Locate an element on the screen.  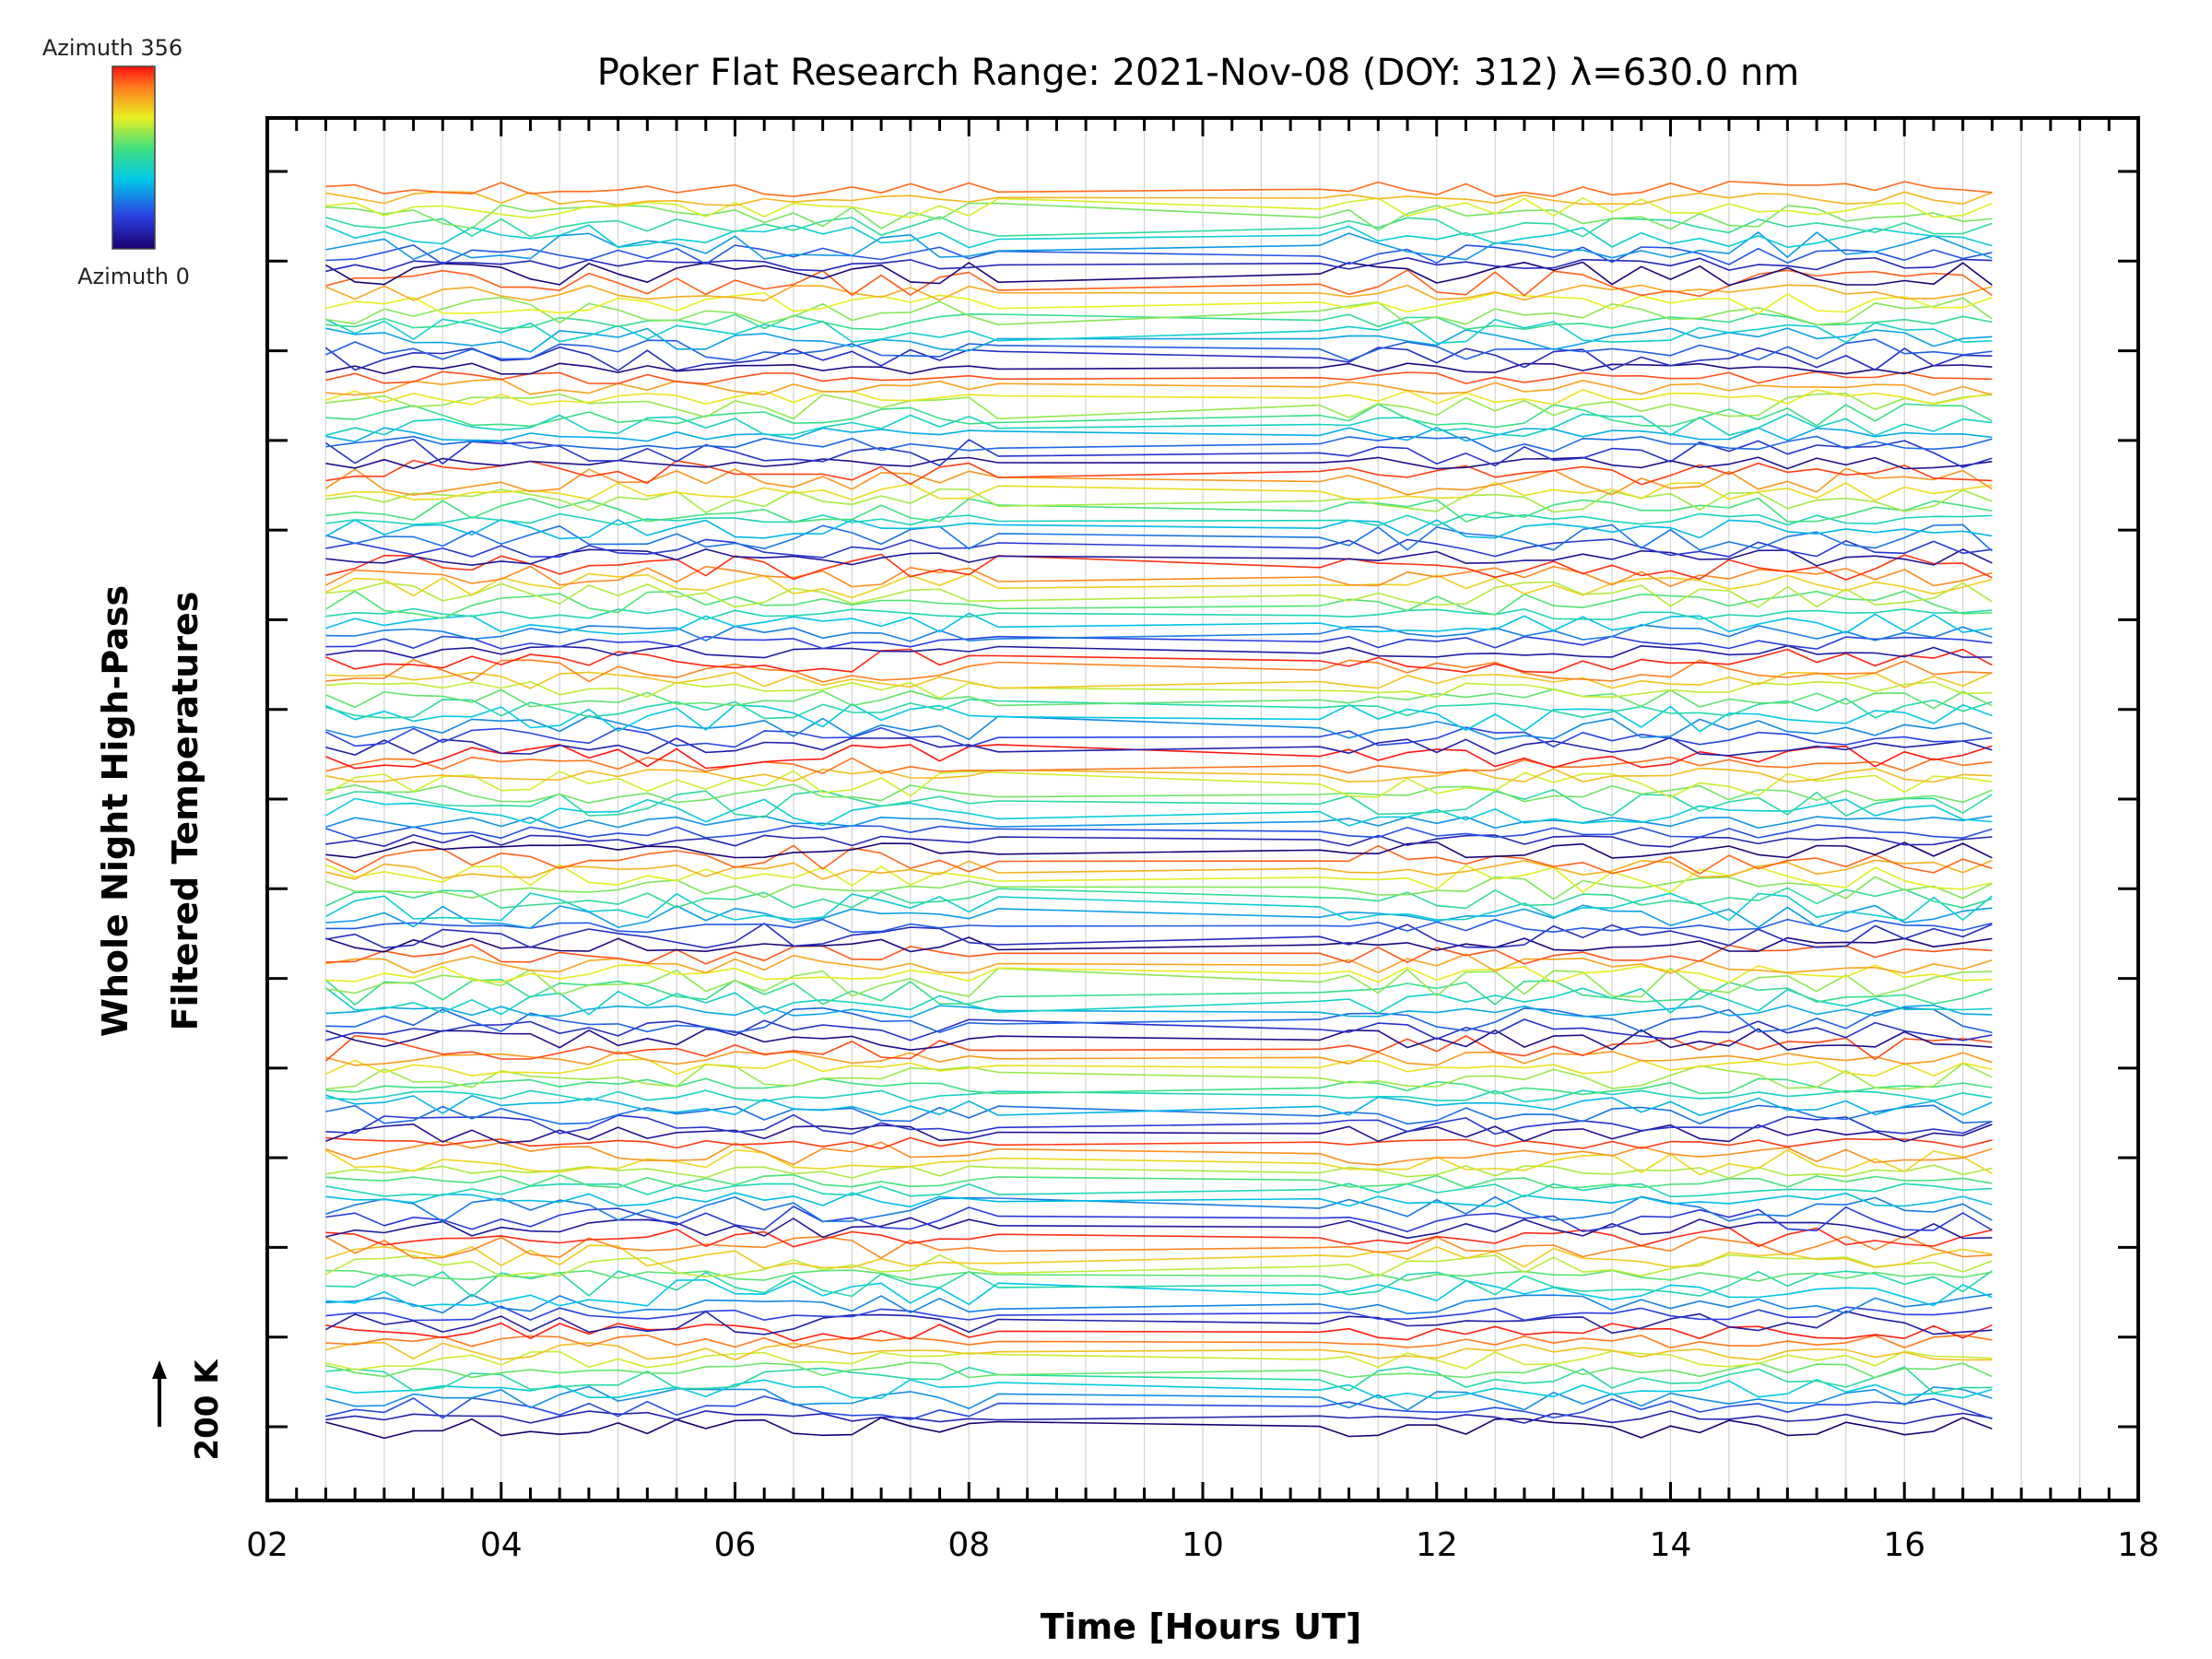
colorbar-top-label: Azimuth 356 is located at coordinates (112, 48).